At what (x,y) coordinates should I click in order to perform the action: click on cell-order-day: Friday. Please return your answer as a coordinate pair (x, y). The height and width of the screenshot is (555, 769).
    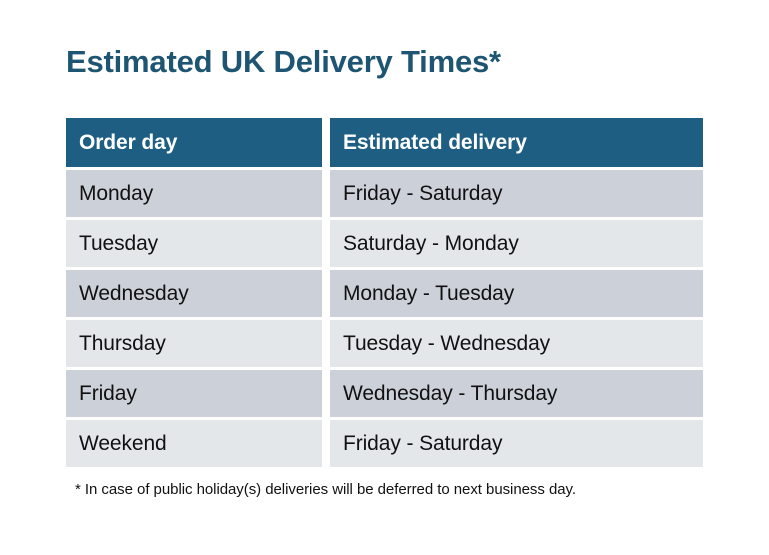
    Looking at the image, I should click on (194, 393).